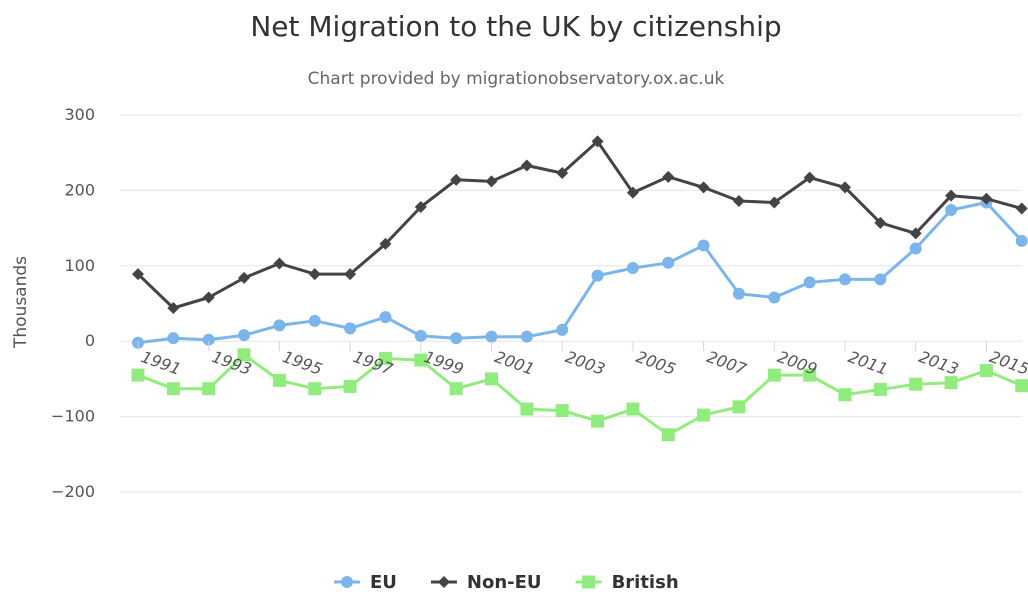 Image resolution: width=1028 pixels, height=599 pixels. I want to click on legend: EU Non-EU British, so click(506, 582).